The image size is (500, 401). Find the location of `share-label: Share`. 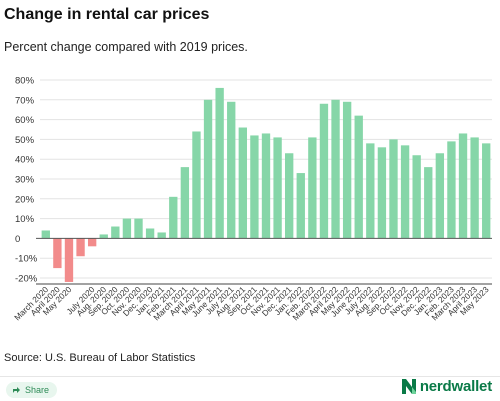

share-label: Share is located at coordinates (37, 390).